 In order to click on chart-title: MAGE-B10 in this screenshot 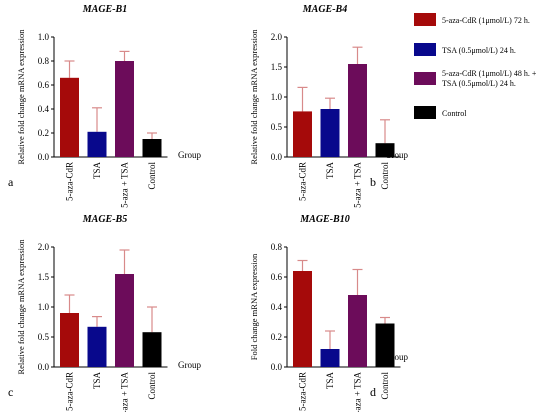, I will do `click(324, 219)`.